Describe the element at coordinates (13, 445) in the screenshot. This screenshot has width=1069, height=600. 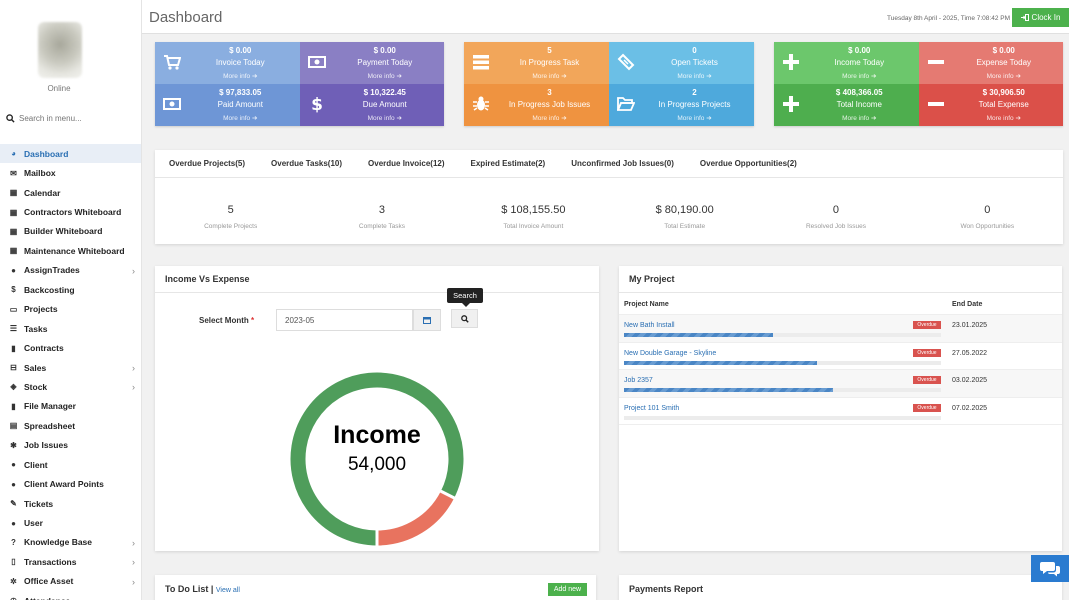
I see `bug-icon: ✱` at that location.